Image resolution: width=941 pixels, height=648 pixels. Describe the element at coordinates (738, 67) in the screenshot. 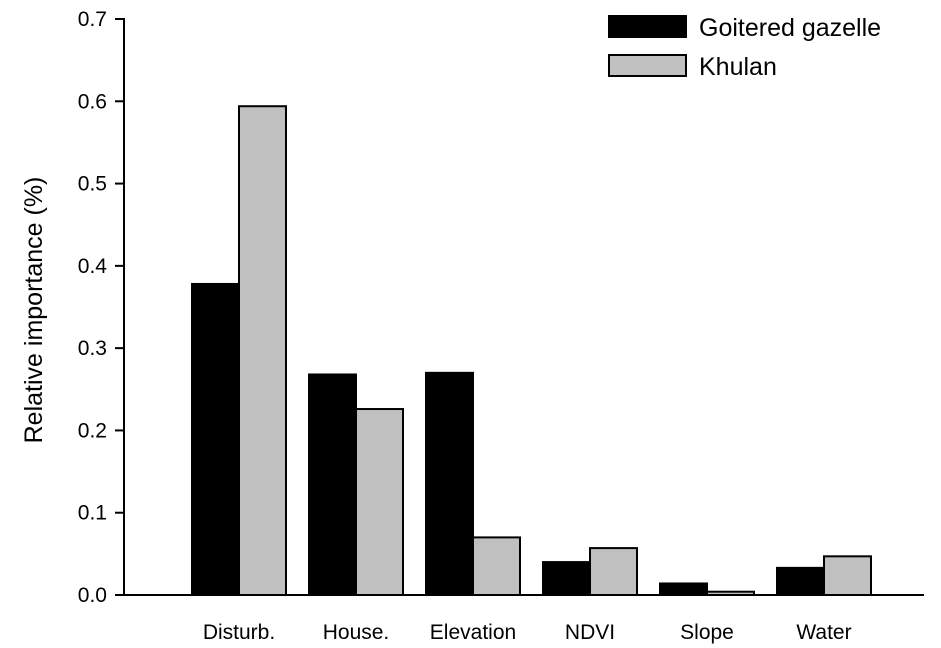

I see `legend-label: Khulan` at that location.